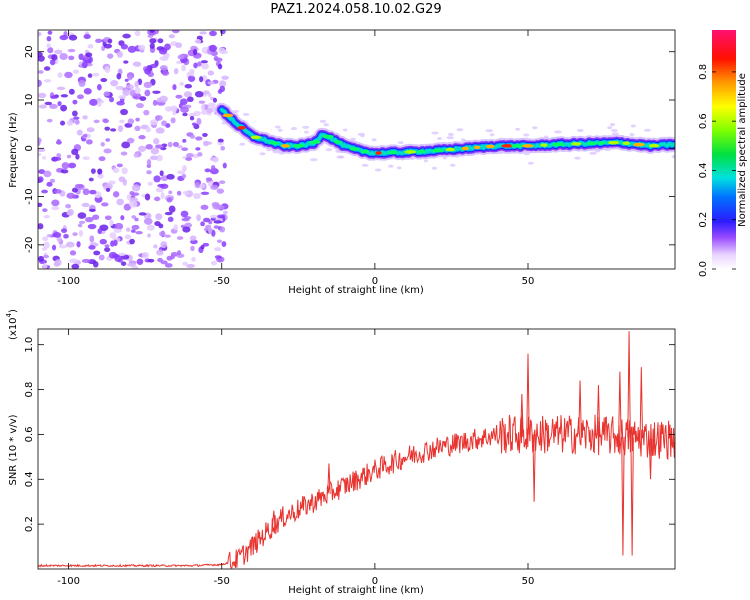 The width and height of the screenshot is (750, 600). What do you see at coordinates (29, 434) in the screenshot?
I see `y-tick-label: 0.6` at bounding box center [29, 434].